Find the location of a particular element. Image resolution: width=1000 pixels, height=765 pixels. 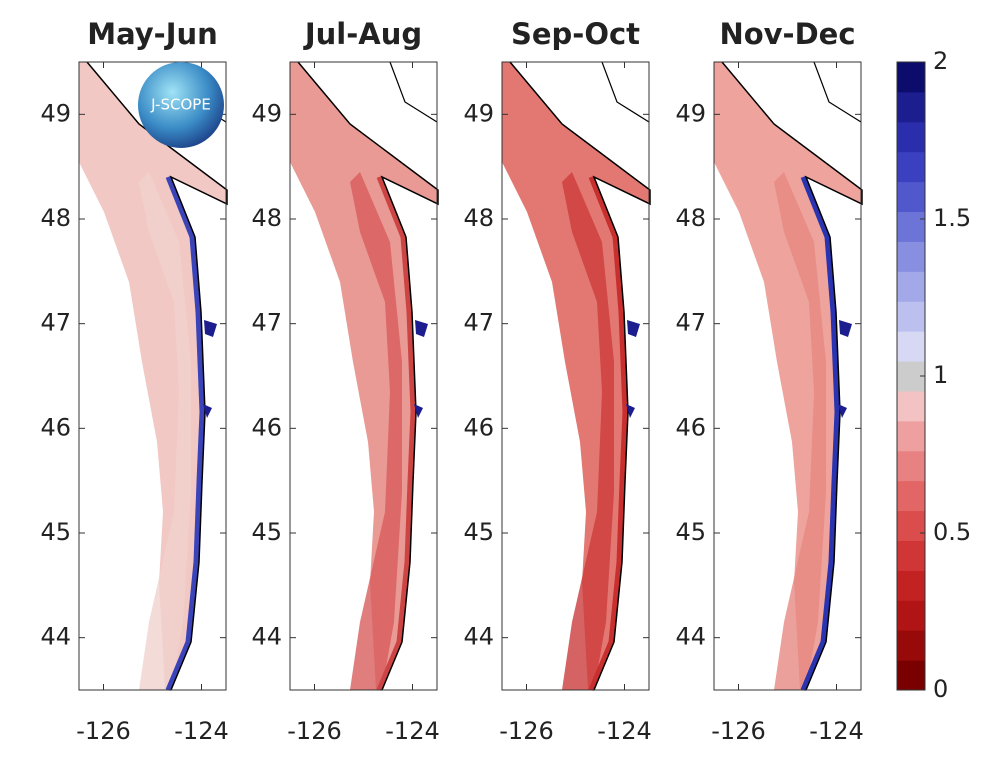

colorbar-tick-label: 1.5 is located at coordinates (952, 218).